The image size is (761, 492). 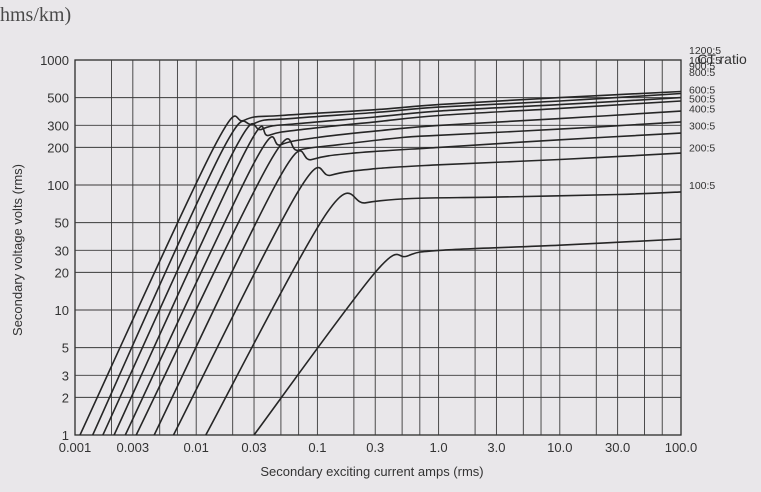 I want to click on y-tick-label: 1000, so click(x=54, y=60).